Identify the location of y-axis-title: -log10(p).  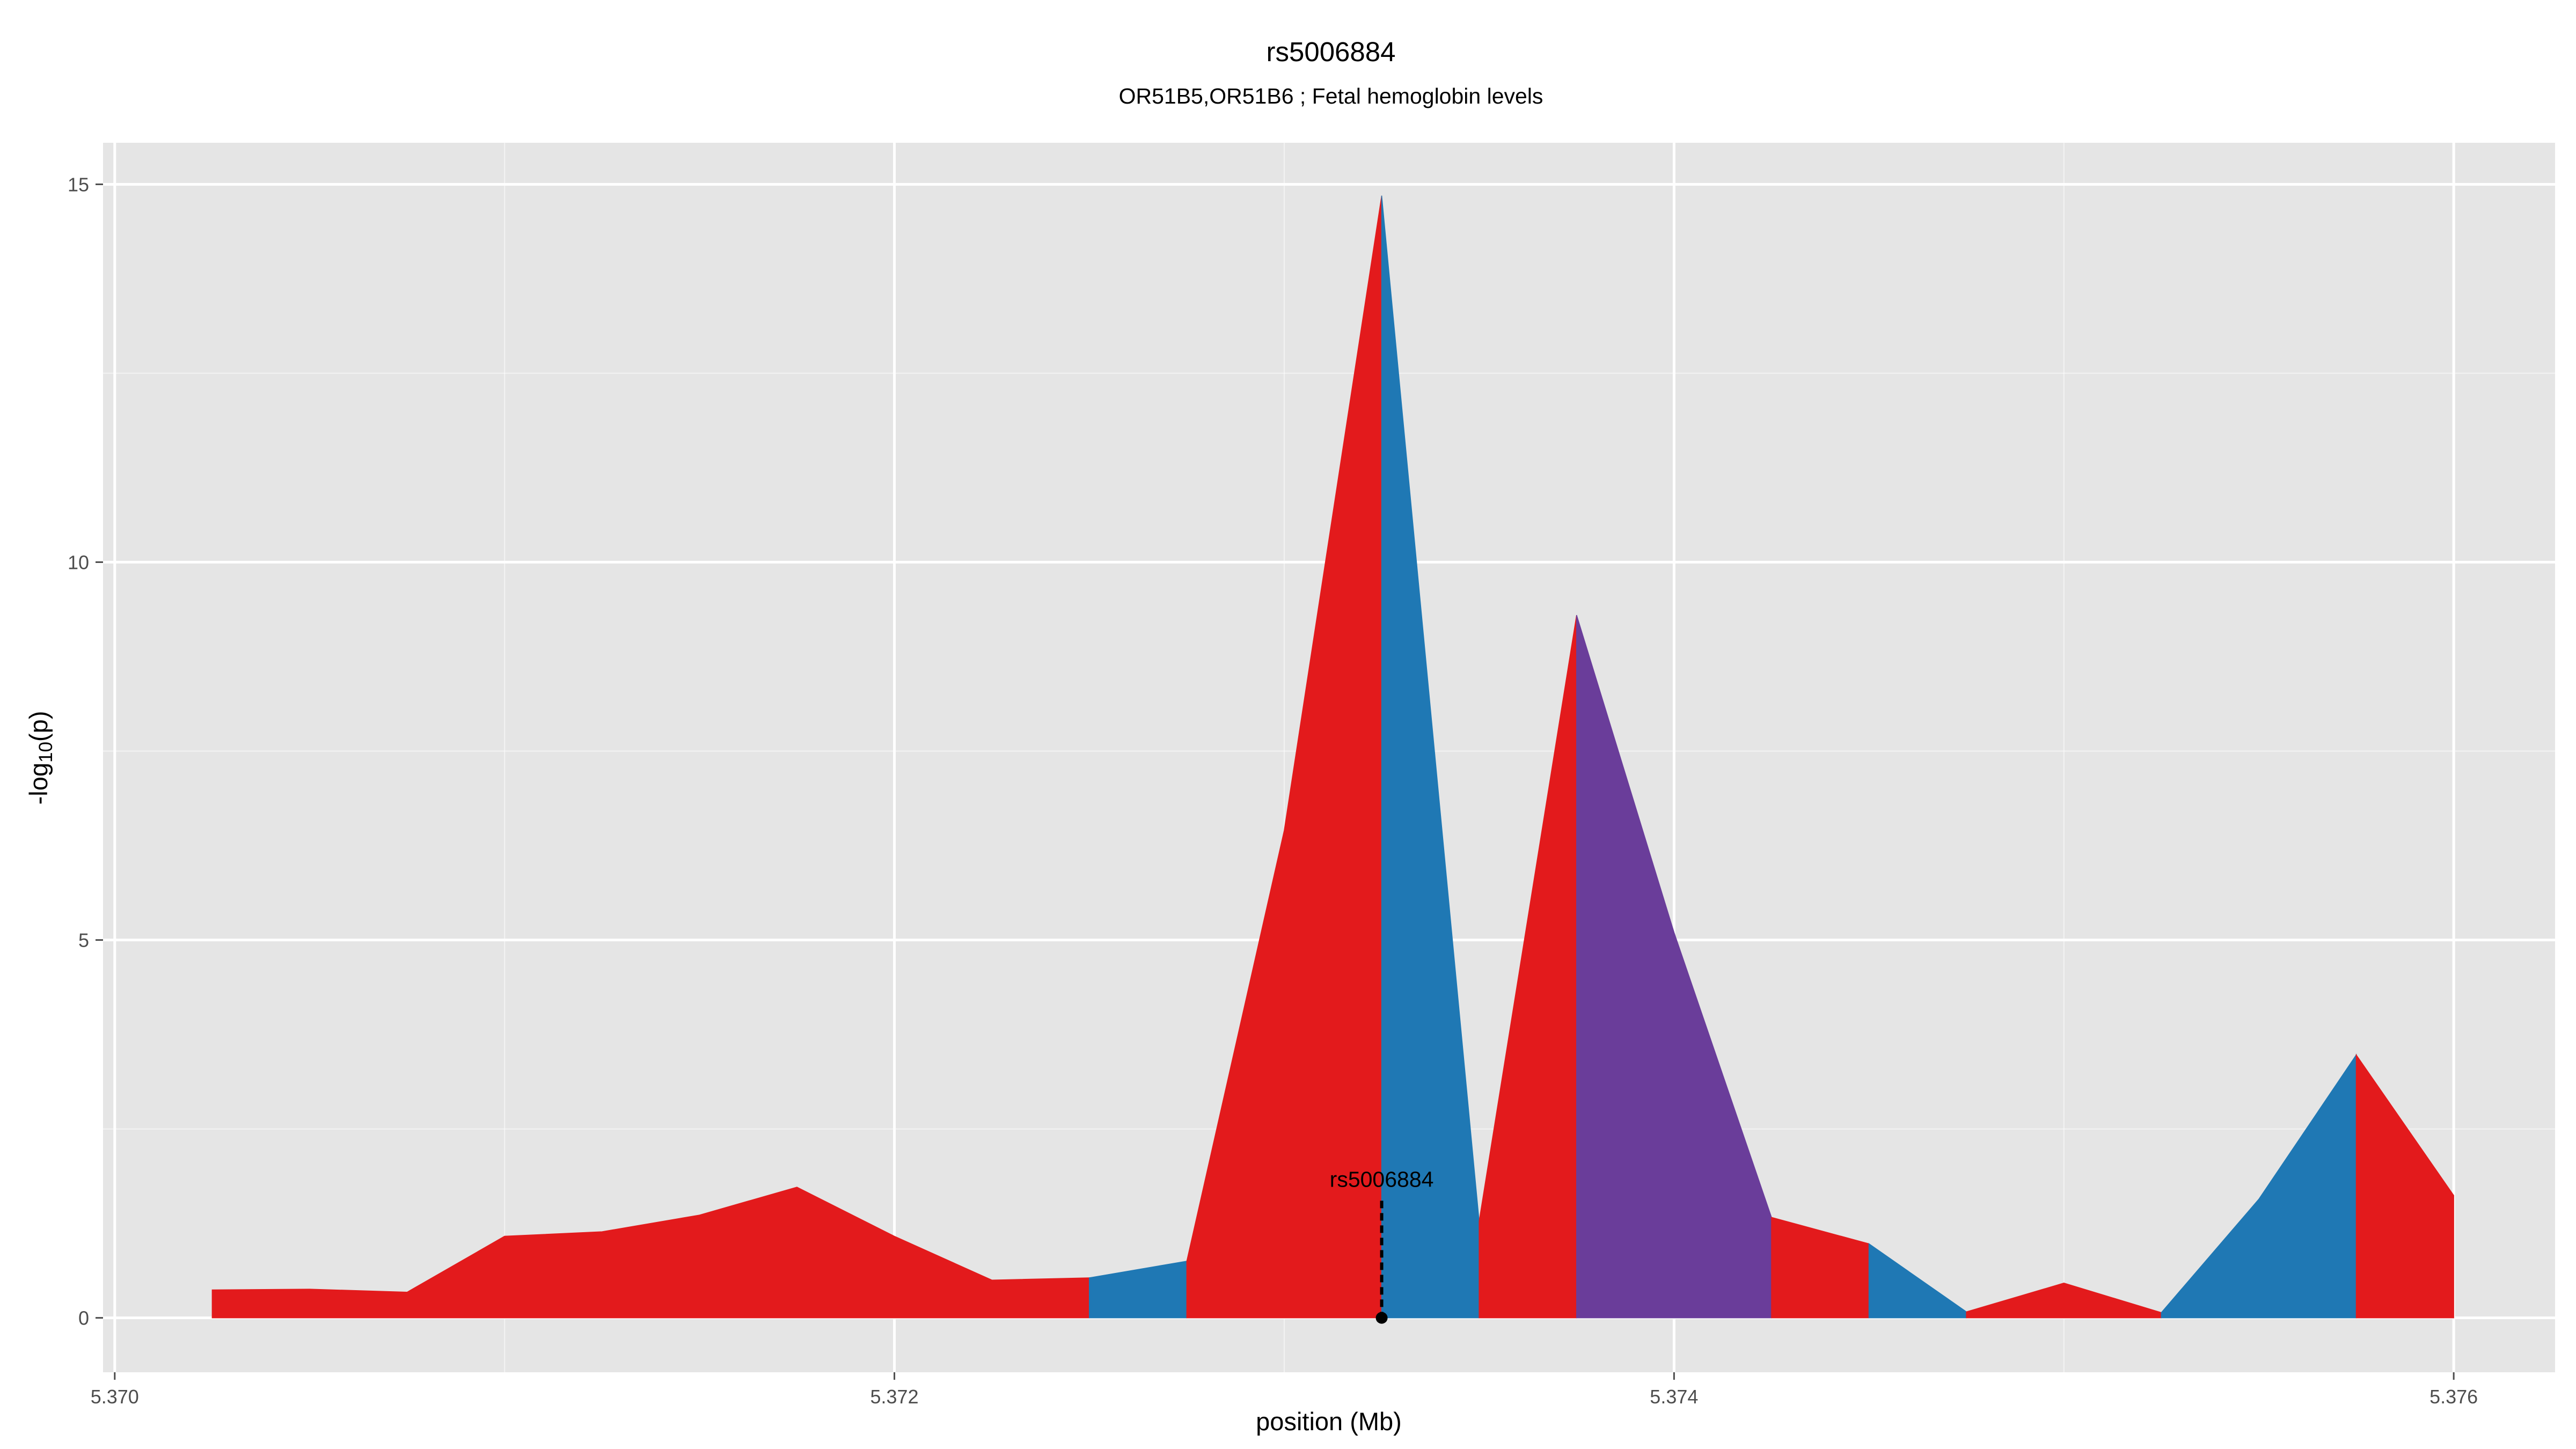
(40, 758).